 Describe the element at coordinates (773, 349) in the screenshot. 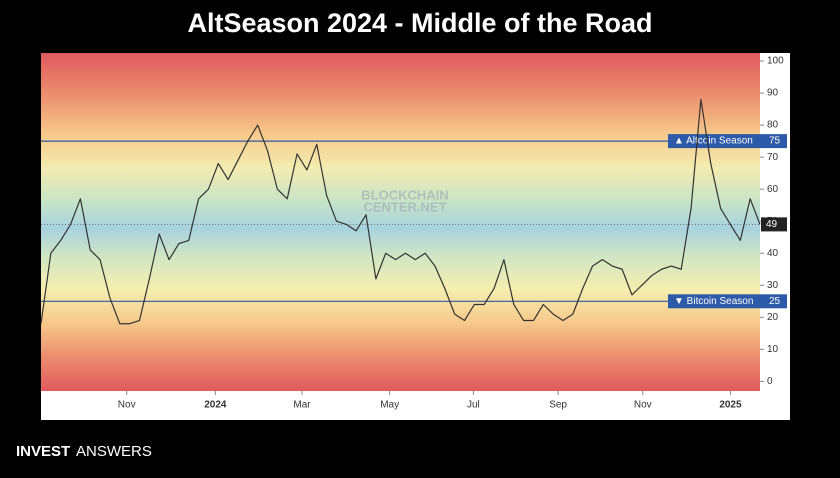

I see `y-tick-label: 10` at that location.